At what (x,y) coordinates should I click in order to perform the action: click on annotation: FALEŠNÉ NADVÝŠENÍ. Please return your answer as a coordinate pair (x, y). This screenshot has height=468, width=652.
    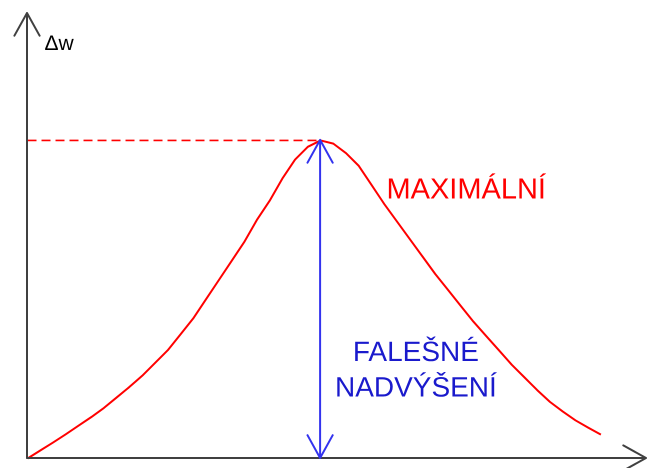
    Looking at the image, I should click on (416, 369).